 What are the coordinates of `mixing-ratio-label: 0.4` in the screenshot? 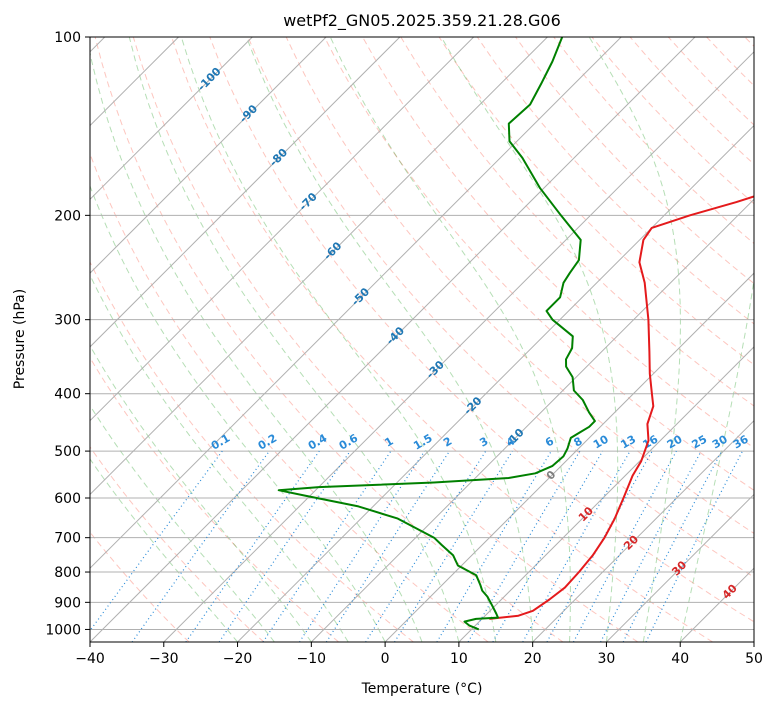 It's located at (318, 441).